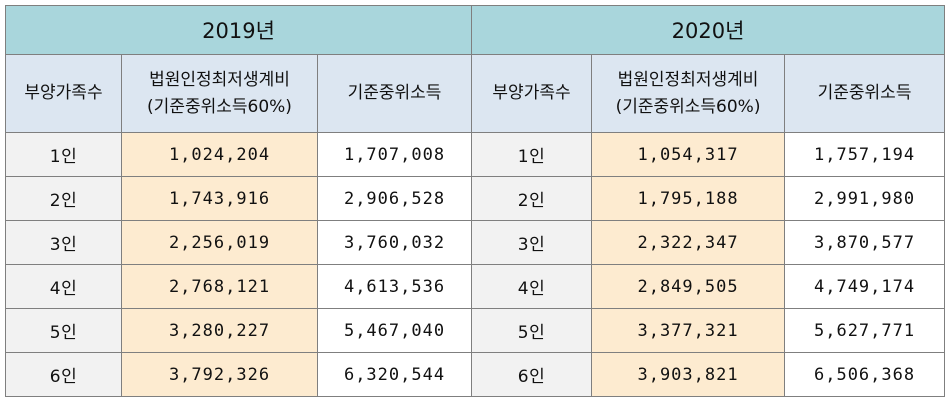 Image resolution: width=947 pixels, height=403 pixels. I want to click on median-income-cell: 2,906,528, so click(394, 198).